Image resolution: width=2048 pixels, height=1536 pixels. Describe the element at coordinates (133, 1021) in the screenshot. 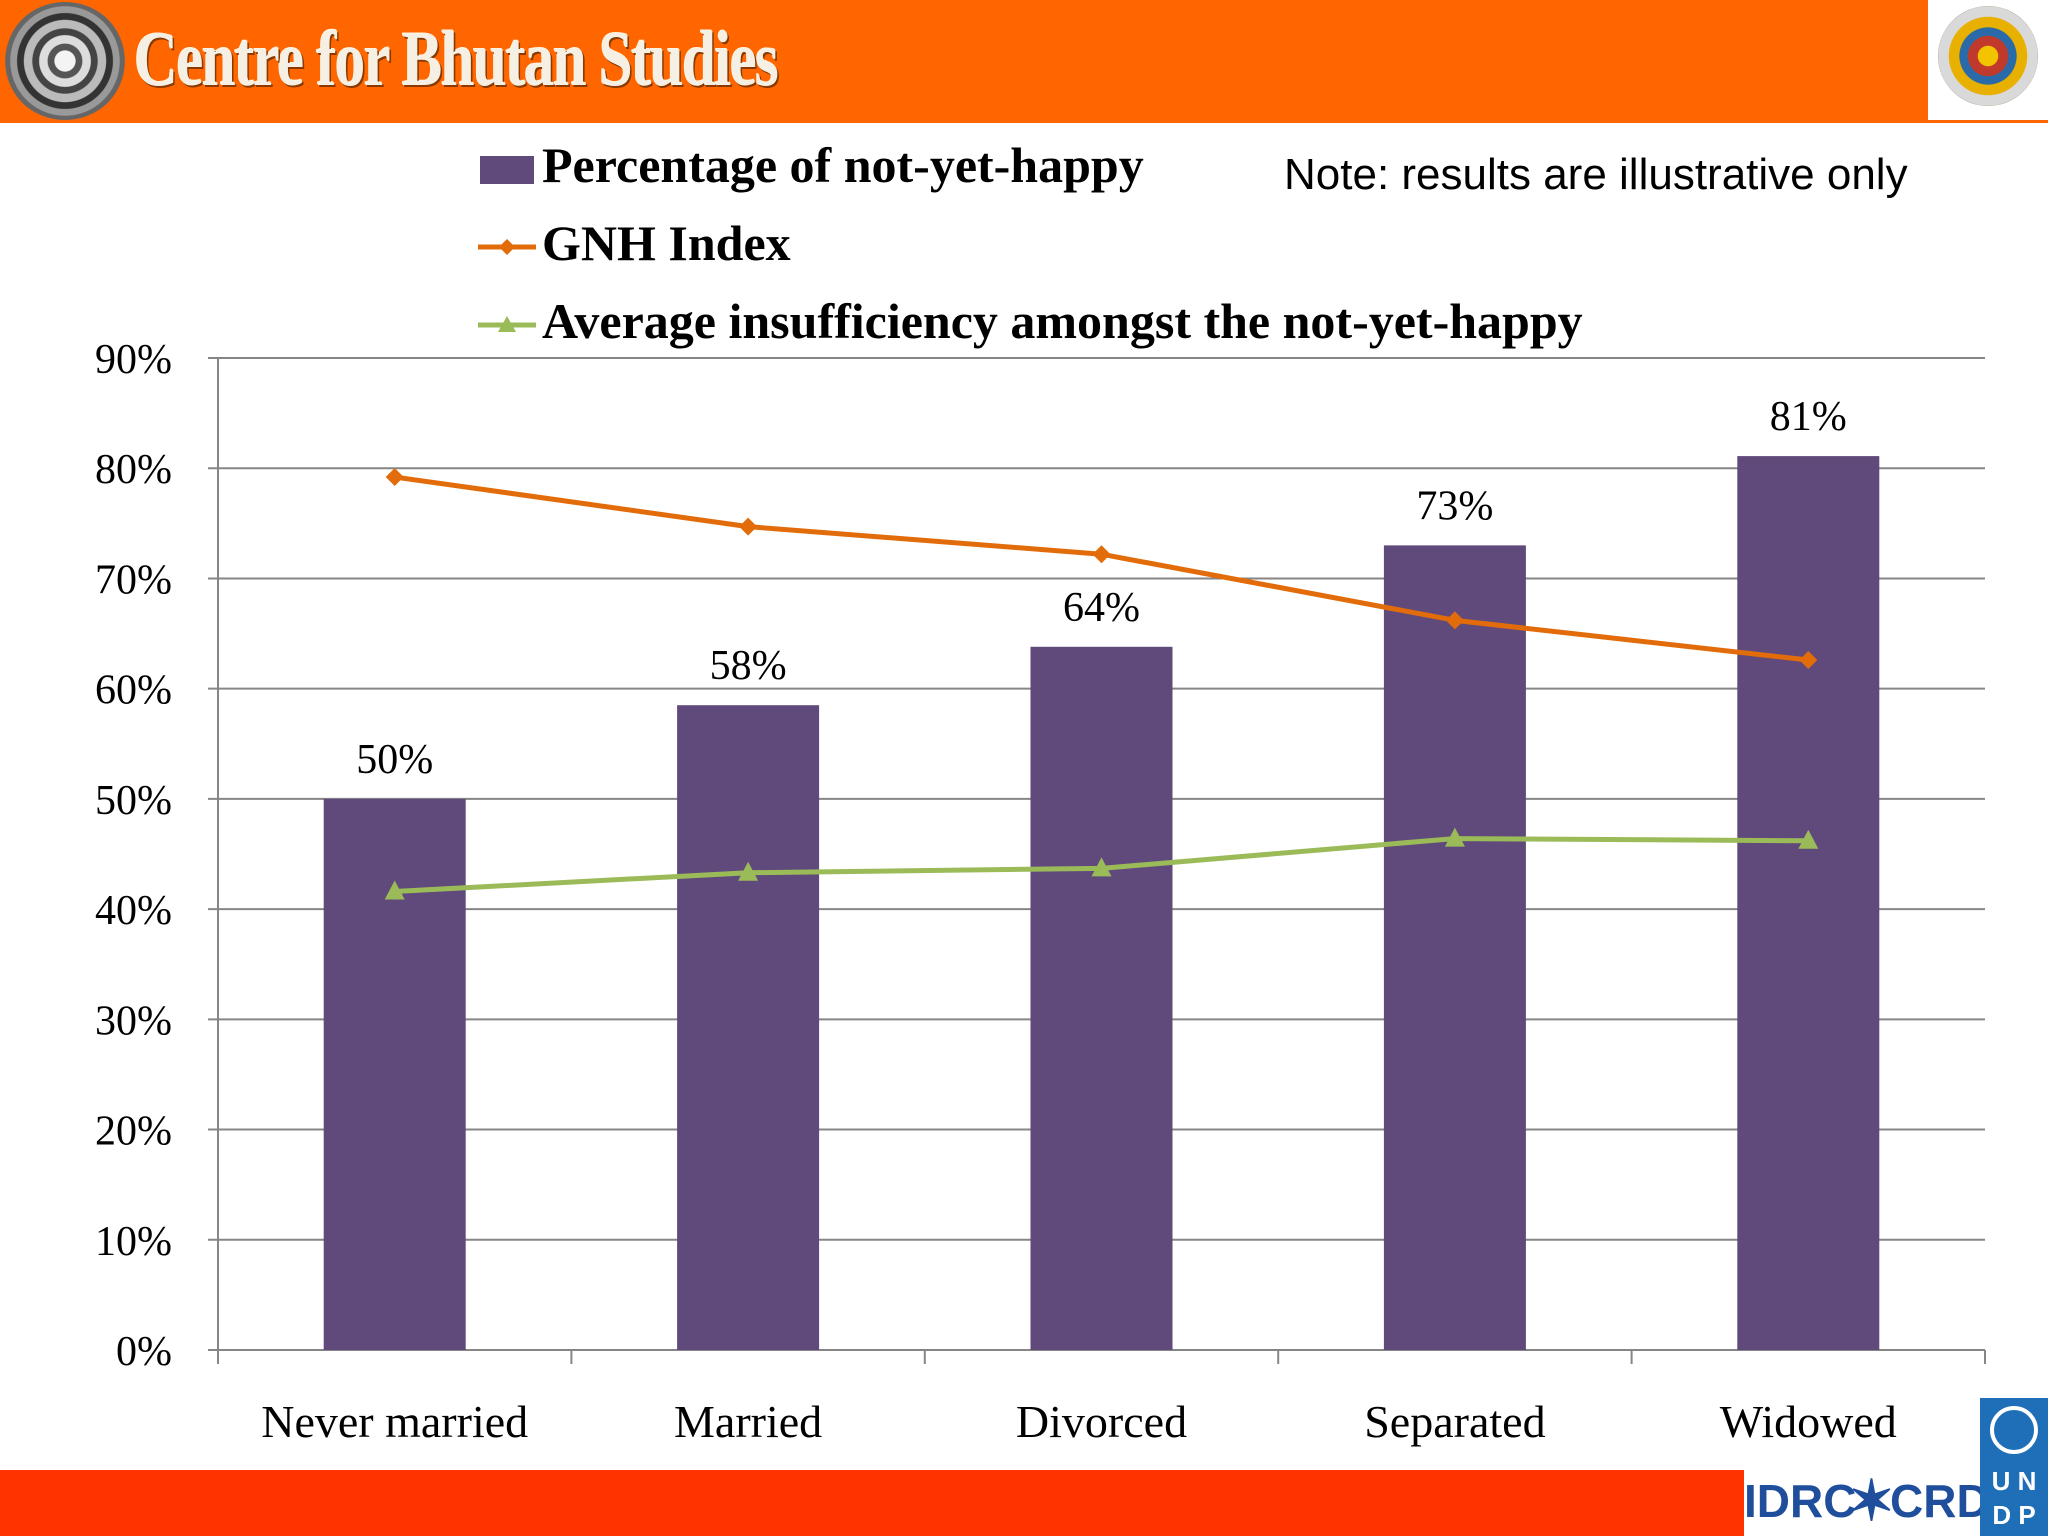

I see `y-tick-label: 30%` at that location.